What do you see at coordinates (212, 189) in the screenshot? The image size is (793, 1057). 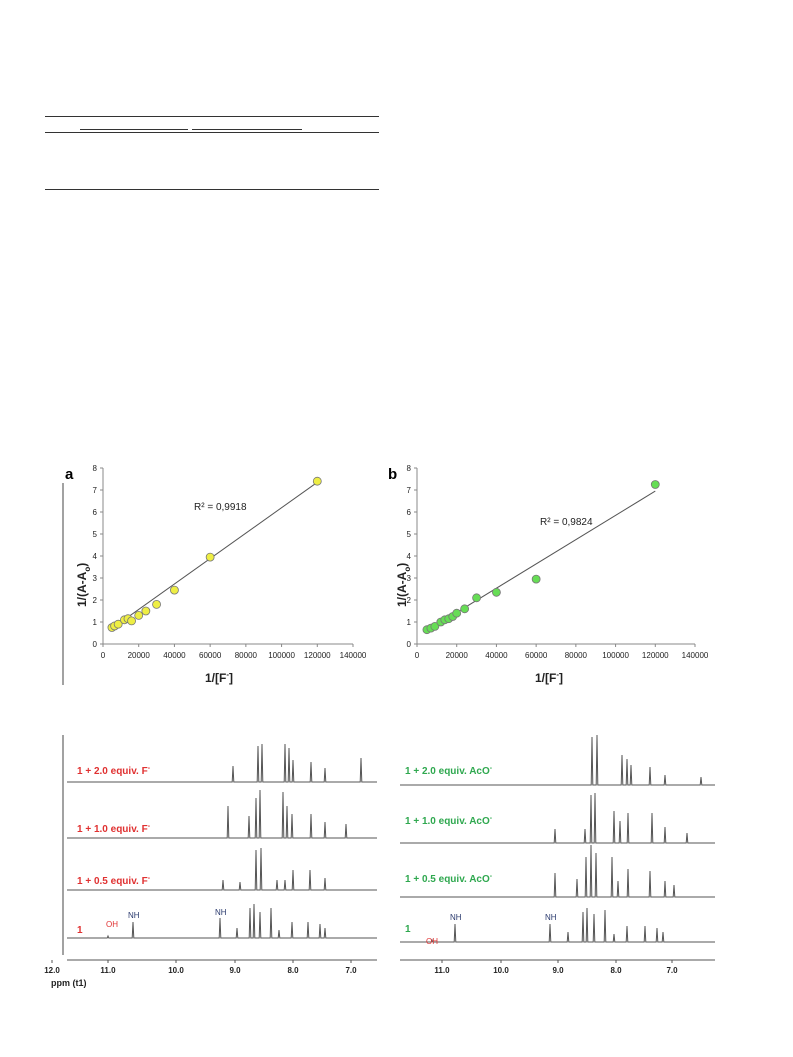 I see `table-bottom-rule` at bounding box center [212, 189].